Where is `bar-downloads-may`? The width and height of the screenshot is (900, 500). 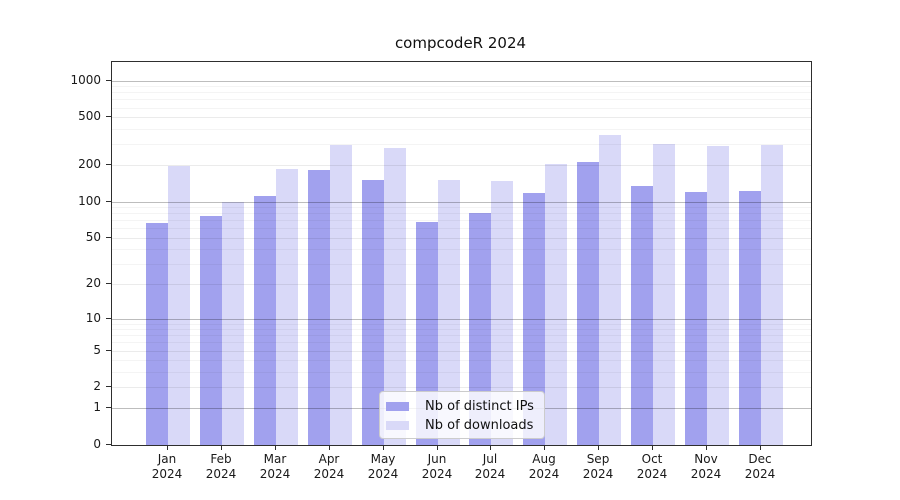 bar-downloads-may is located at coordinates (395, 296).